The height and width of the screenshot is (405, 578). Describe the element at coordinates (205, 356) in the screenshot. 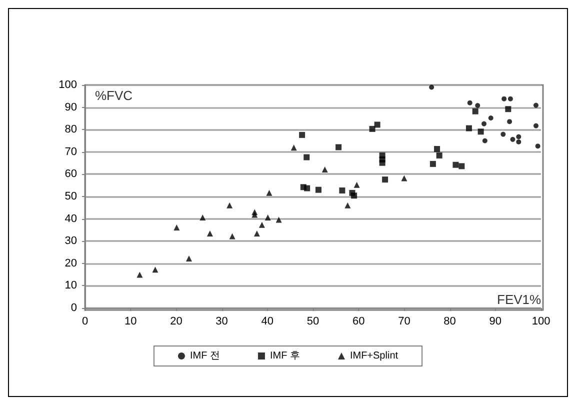

I see `legend-label: IMF 전` at that location.